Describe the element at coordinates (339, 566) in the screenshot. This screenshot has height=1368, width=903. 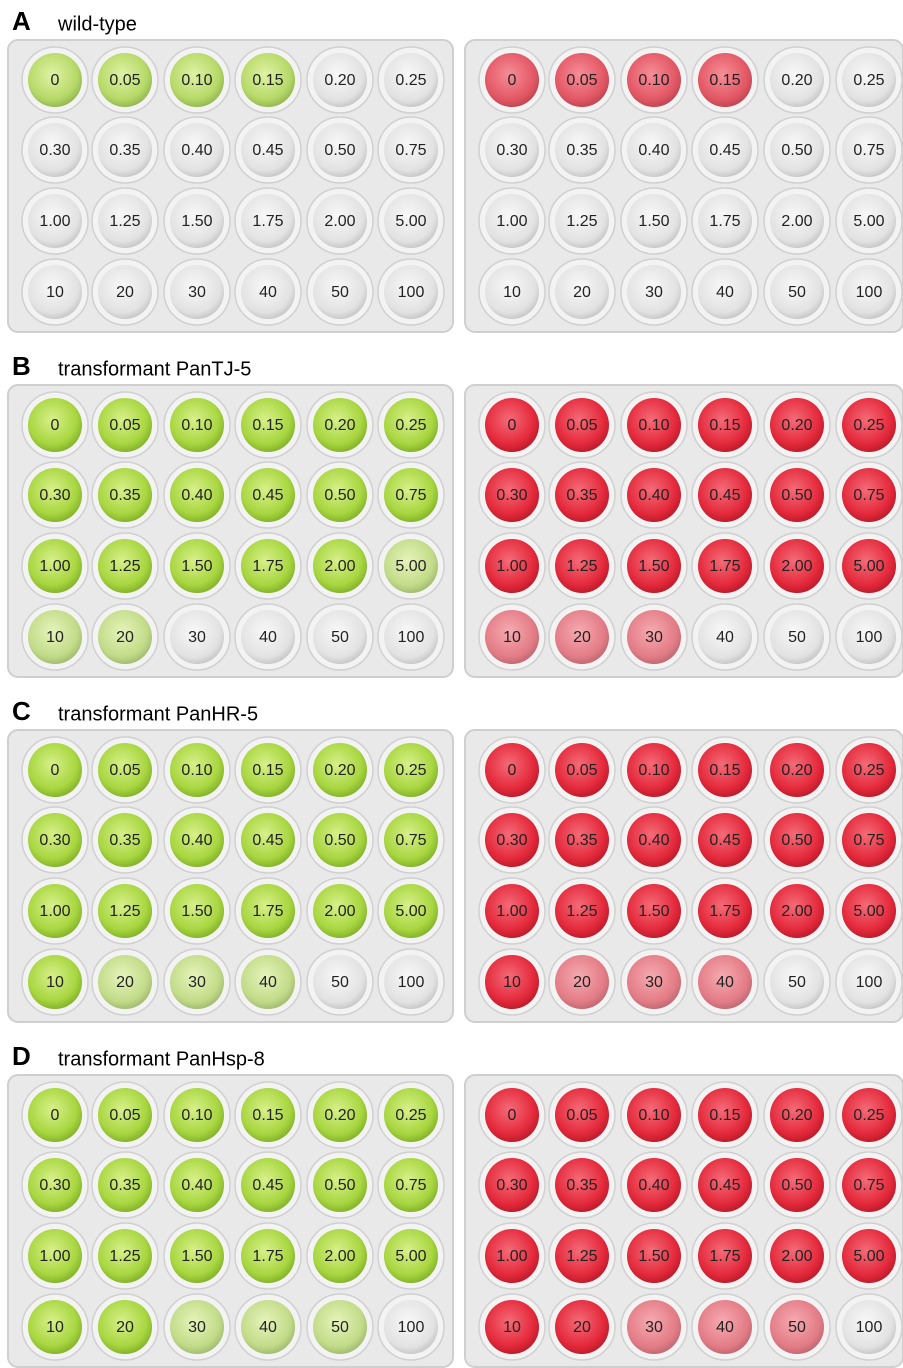
I see `concentration-label: 2.00` at that location.